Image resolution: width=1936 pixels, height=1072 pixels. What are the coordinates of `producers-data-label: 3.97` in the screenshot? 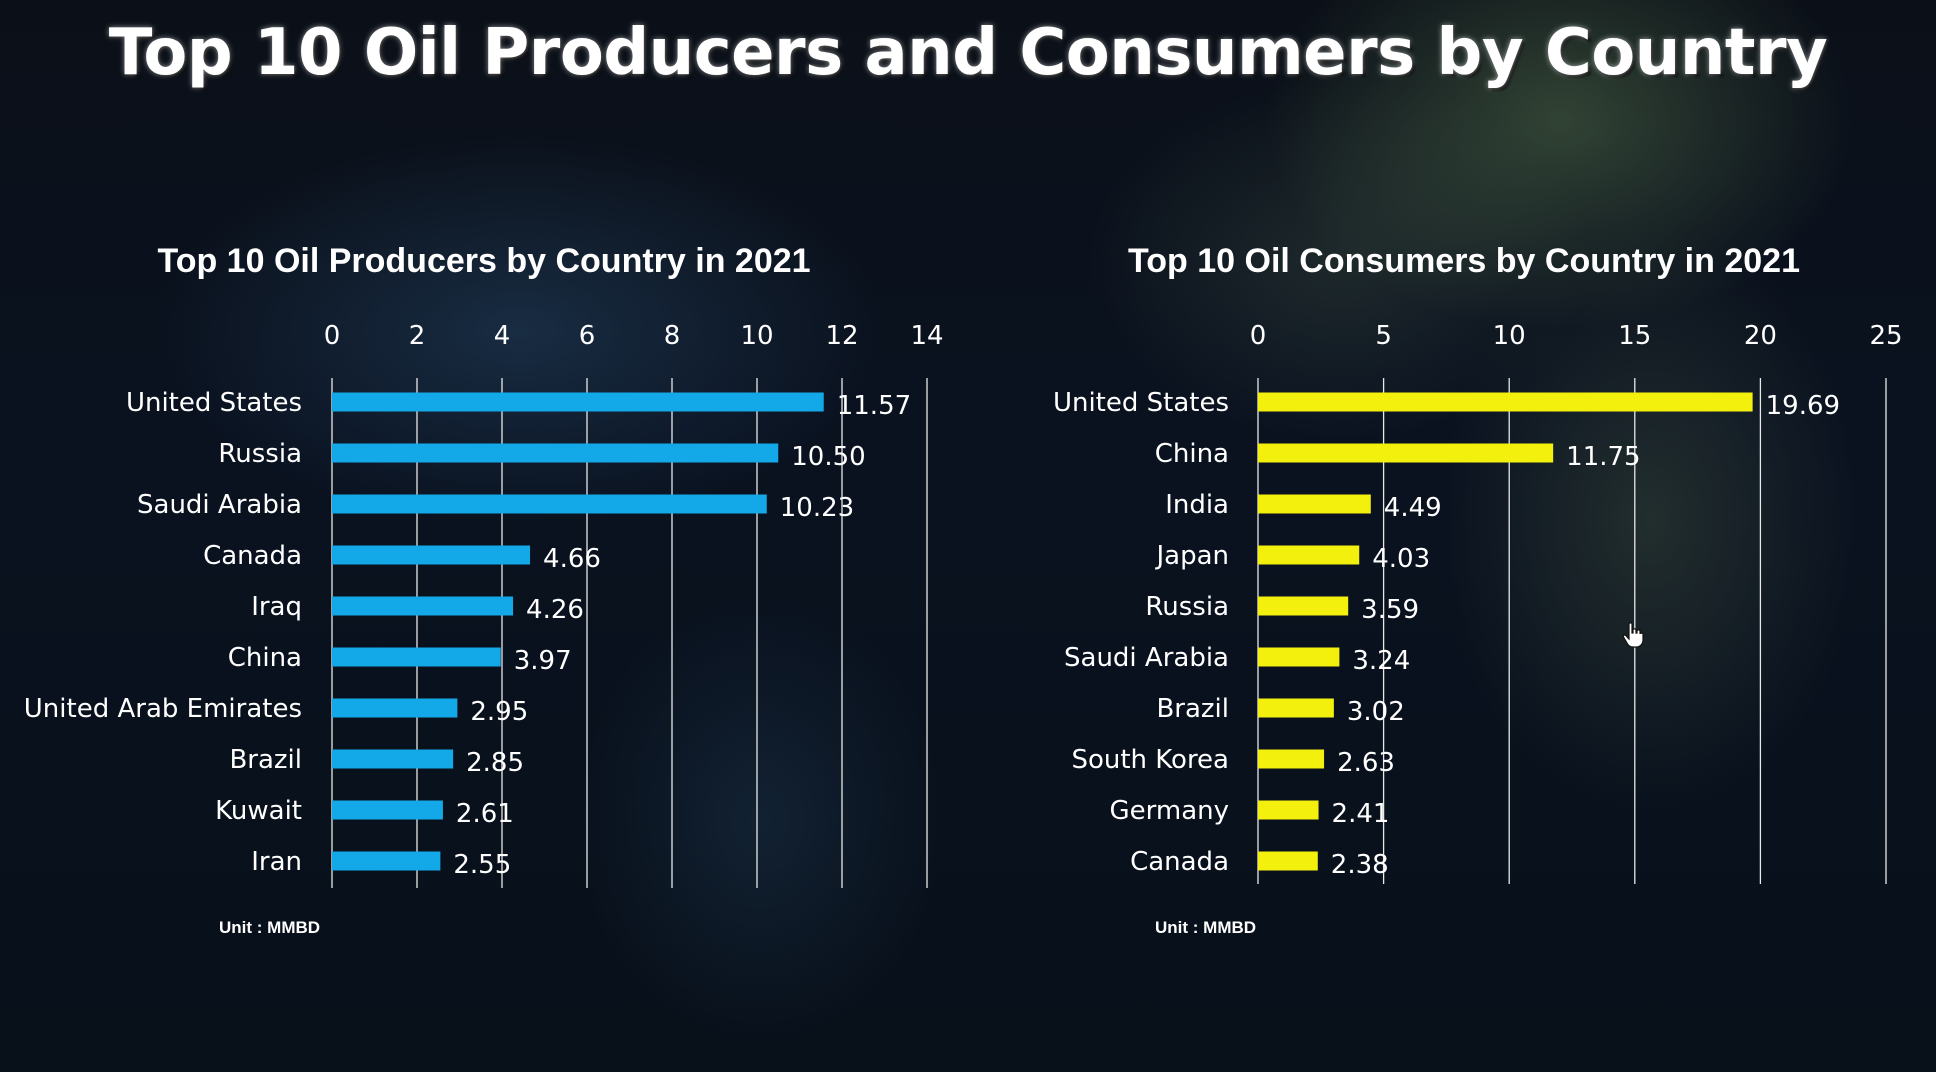 It's located at (543, 661).